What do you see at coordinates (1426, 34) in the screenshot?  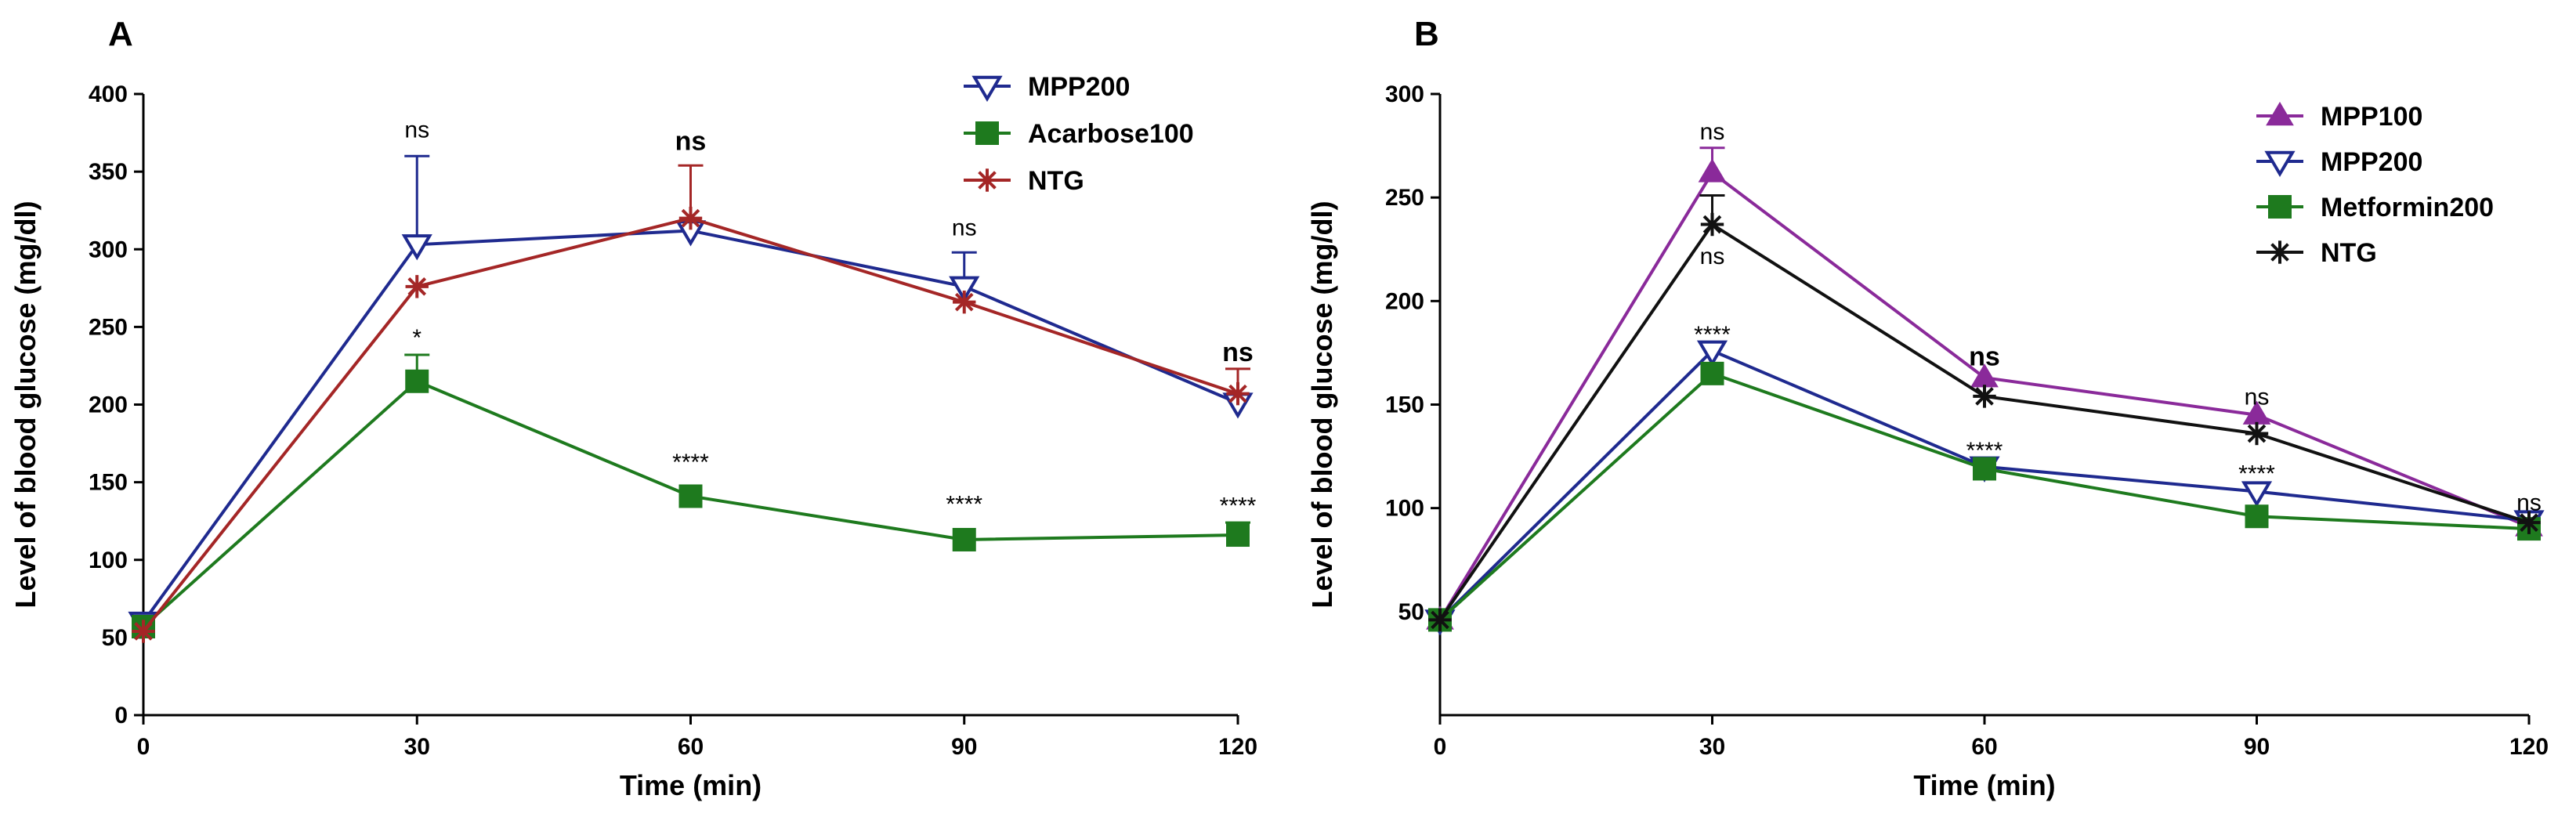 I see `panel-letter: B` at bounding box center [1426, 34].